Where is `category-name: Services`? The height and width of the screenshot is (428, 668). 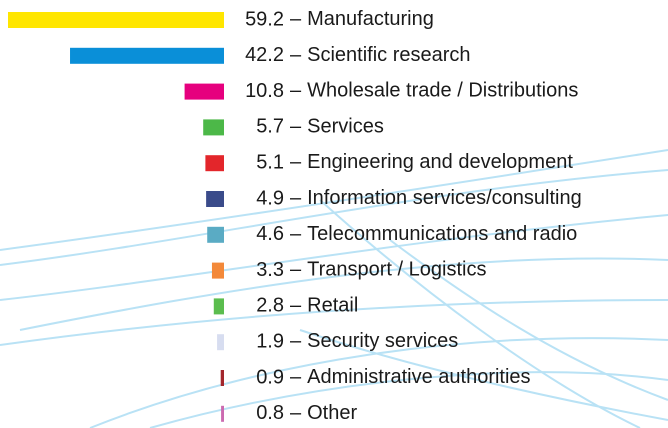
category-name: Services is located at coordinates (345, 127).